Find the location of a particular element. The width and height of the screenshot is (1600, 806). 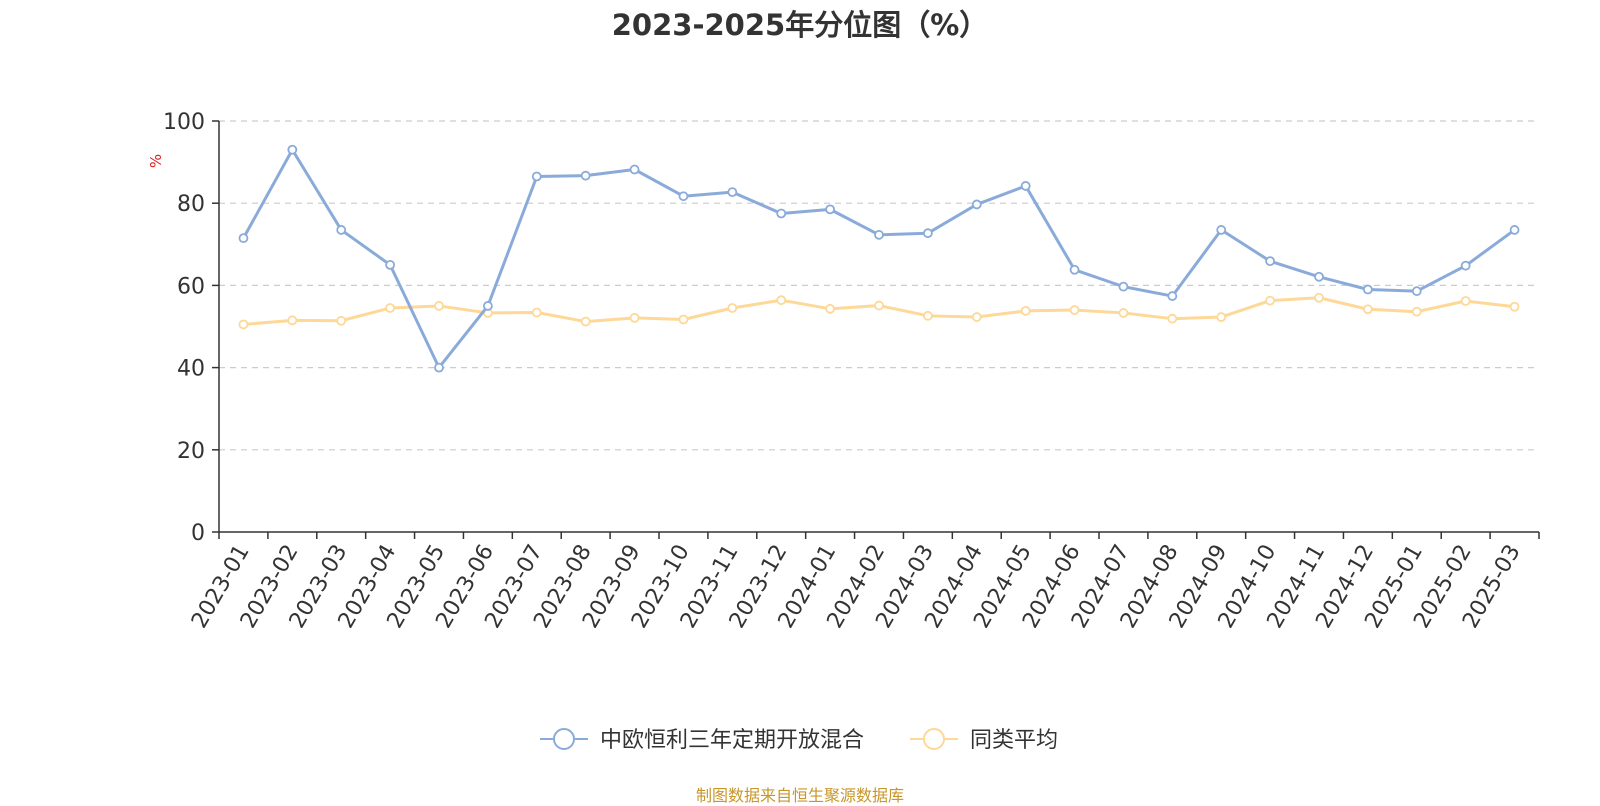

legend-item-fund: 中欧恒利三年定期开放混合 is located at coordinates (702, 740).